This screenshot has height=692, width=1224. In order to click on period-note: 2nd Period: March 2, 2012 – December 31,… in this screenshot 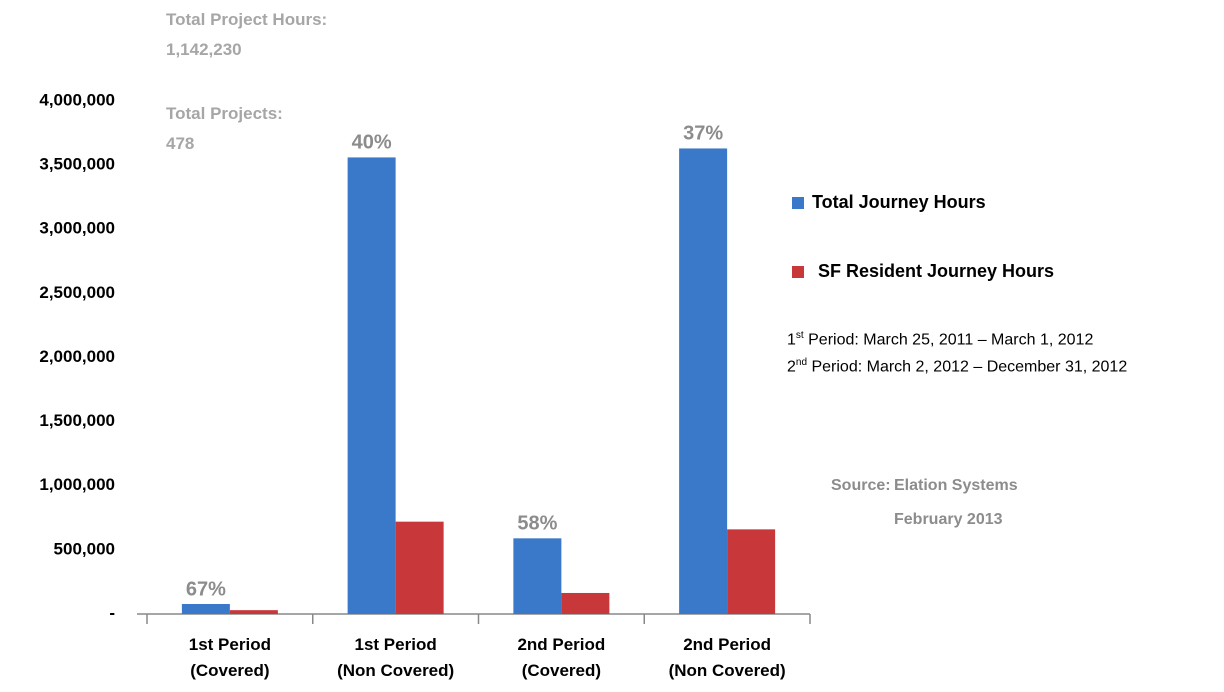, I will do `click(957, 366)`.